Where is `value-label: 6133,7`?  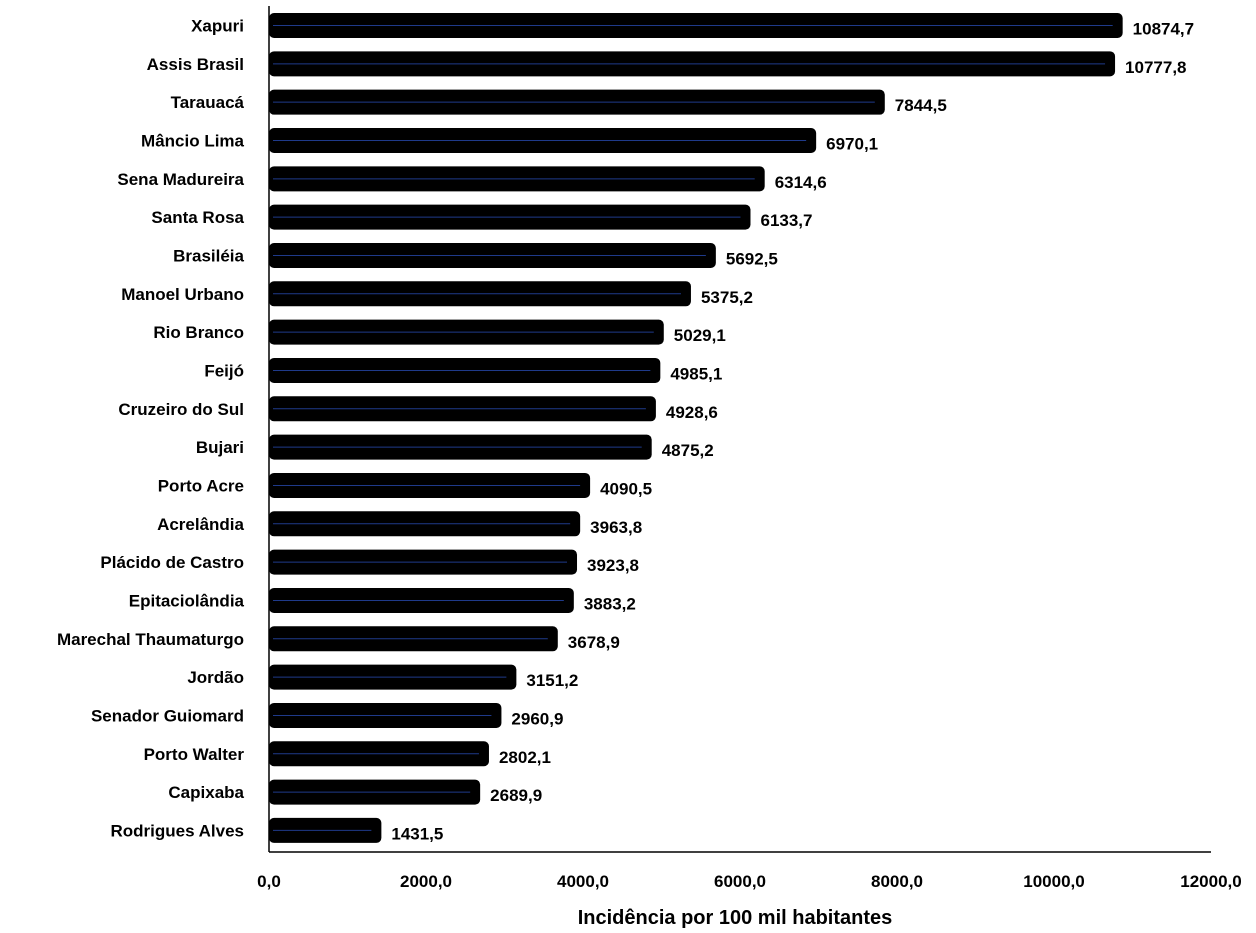
value-label: 6133,7 is located at coordinates (786, 220).